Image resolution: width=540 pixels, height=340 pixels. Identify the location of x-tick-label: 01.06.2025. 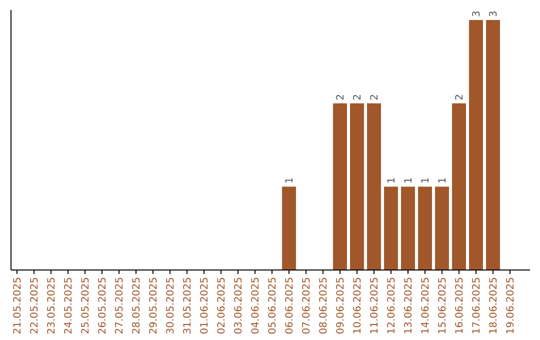
(205, 305).